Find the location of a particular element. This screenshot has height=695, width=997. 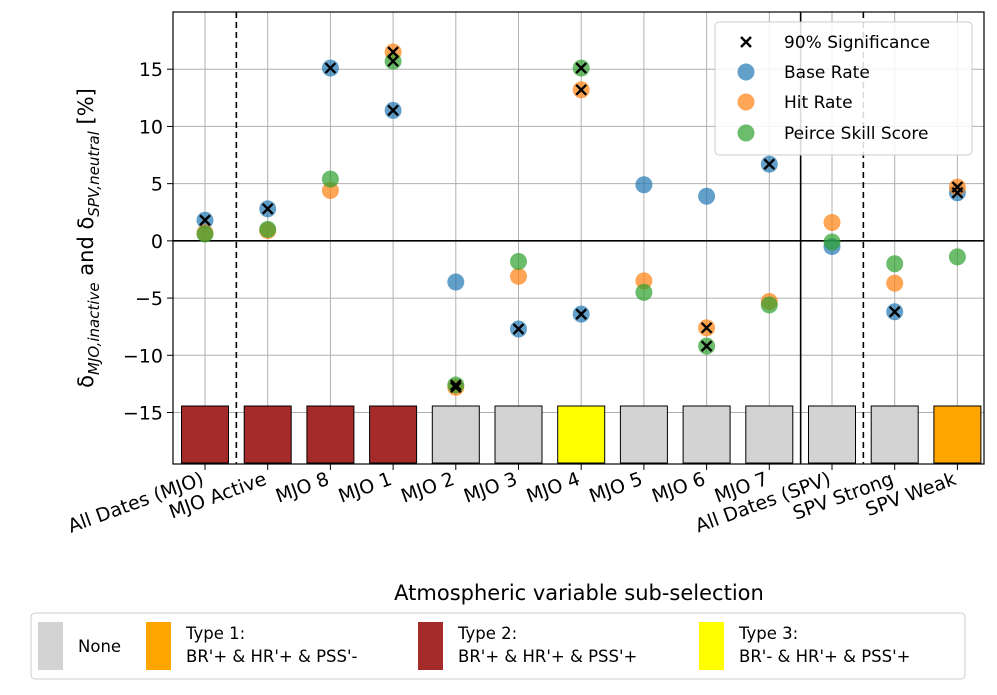

x-tick-label: MJO 1 is located at coordinates (365, 488).